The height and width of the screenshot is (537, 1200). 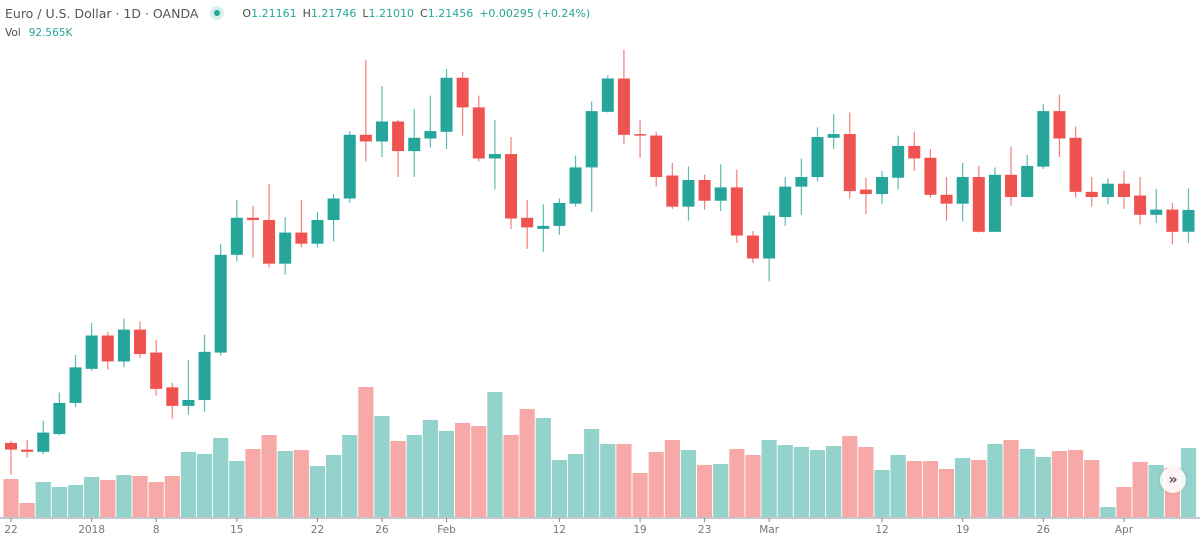 What do you see at coordinates (391, 13) in the screenshot?
I see `low-value: 1.21010` at bounding box center [391, 13].